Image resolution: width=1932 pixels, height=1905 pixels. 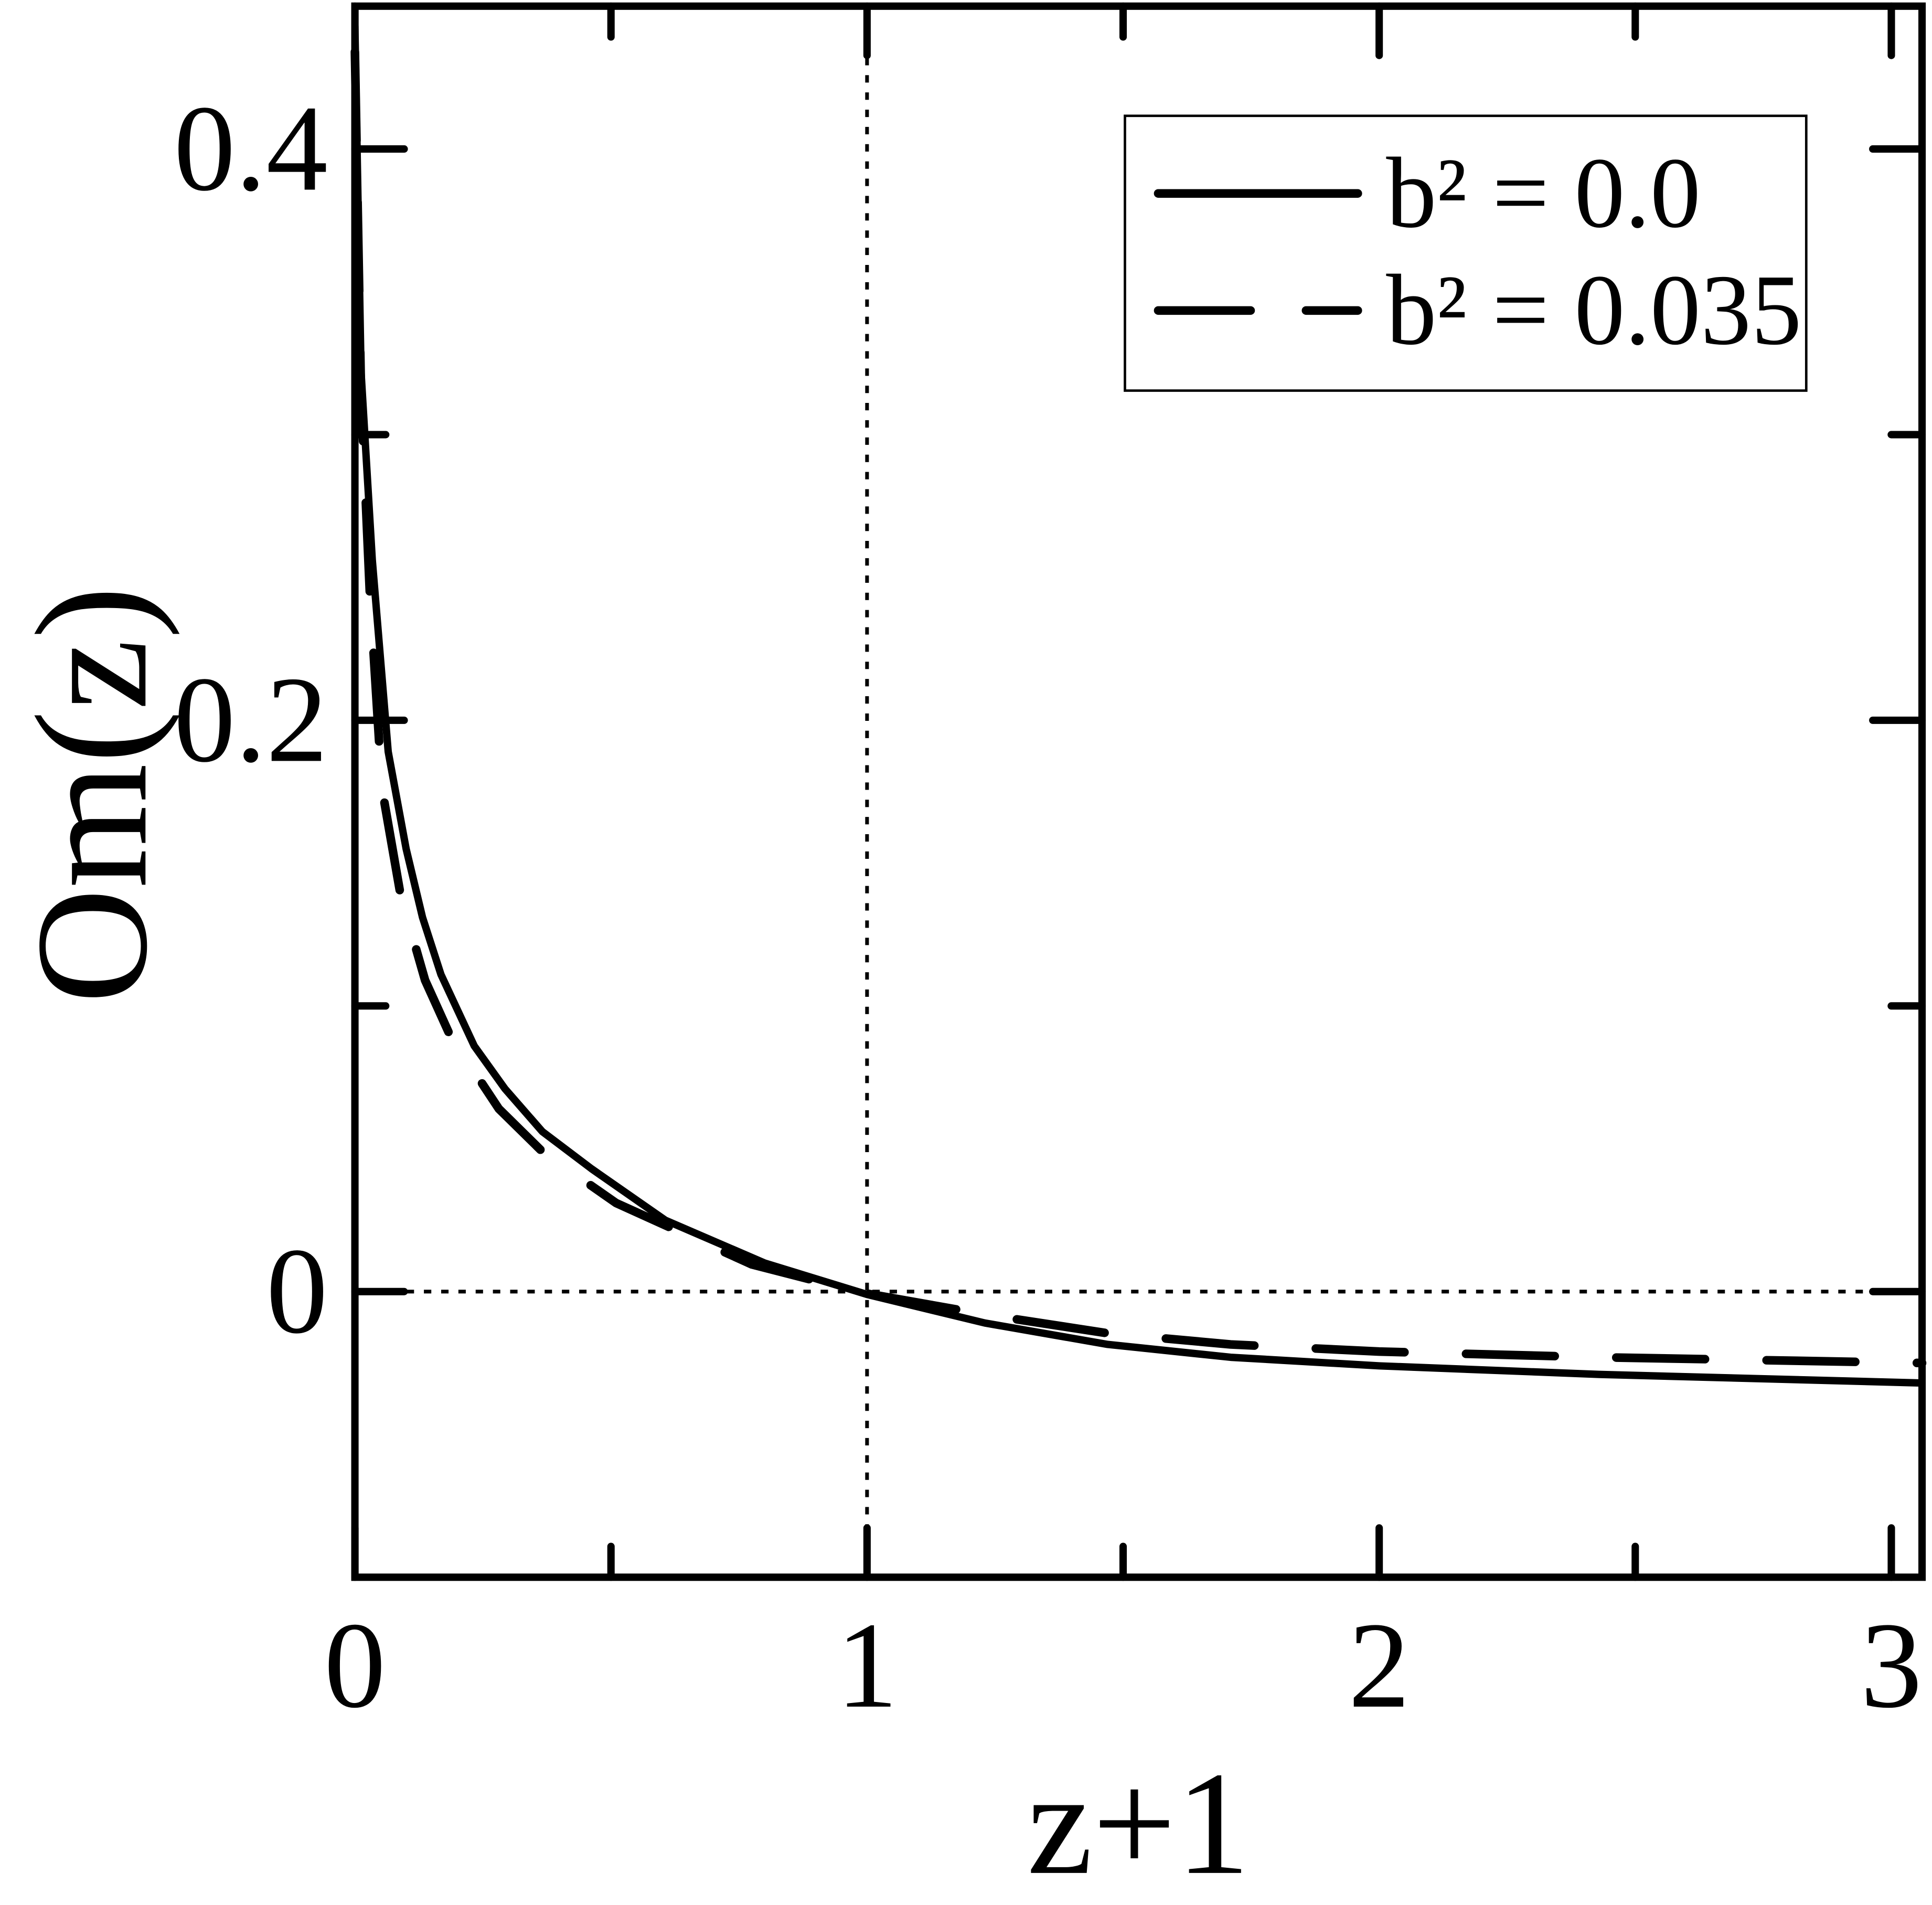 What do you see at coordinates (1379, 1665) in the screenshot?
I see `x-tick-label: 2` at bounding box center [1379, 1665].